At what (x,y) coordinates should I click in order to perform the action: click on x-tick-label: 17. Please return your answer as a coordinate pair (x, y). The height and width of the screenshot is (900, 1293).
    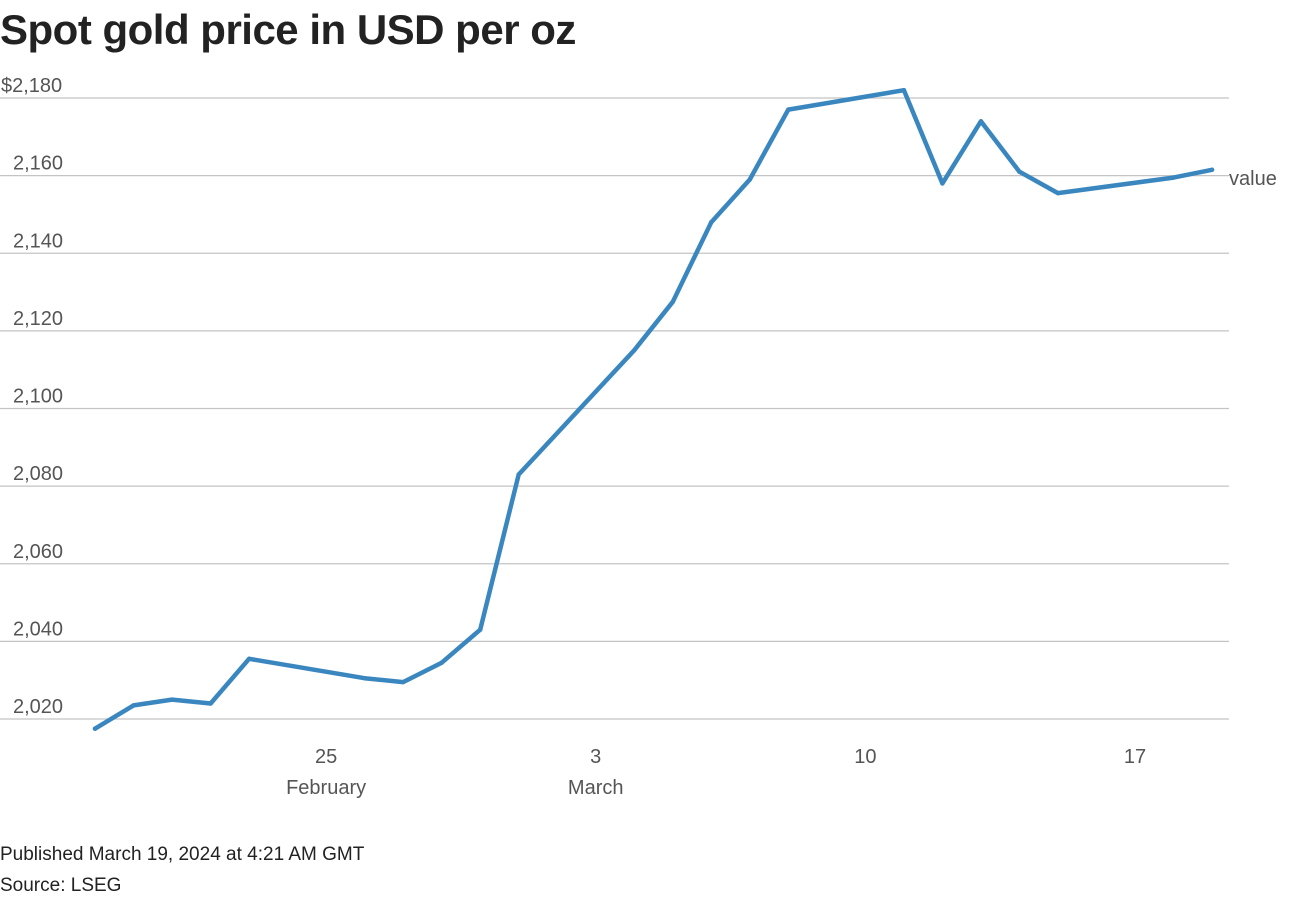
    Looking at the image, I should click on (1135, 757).